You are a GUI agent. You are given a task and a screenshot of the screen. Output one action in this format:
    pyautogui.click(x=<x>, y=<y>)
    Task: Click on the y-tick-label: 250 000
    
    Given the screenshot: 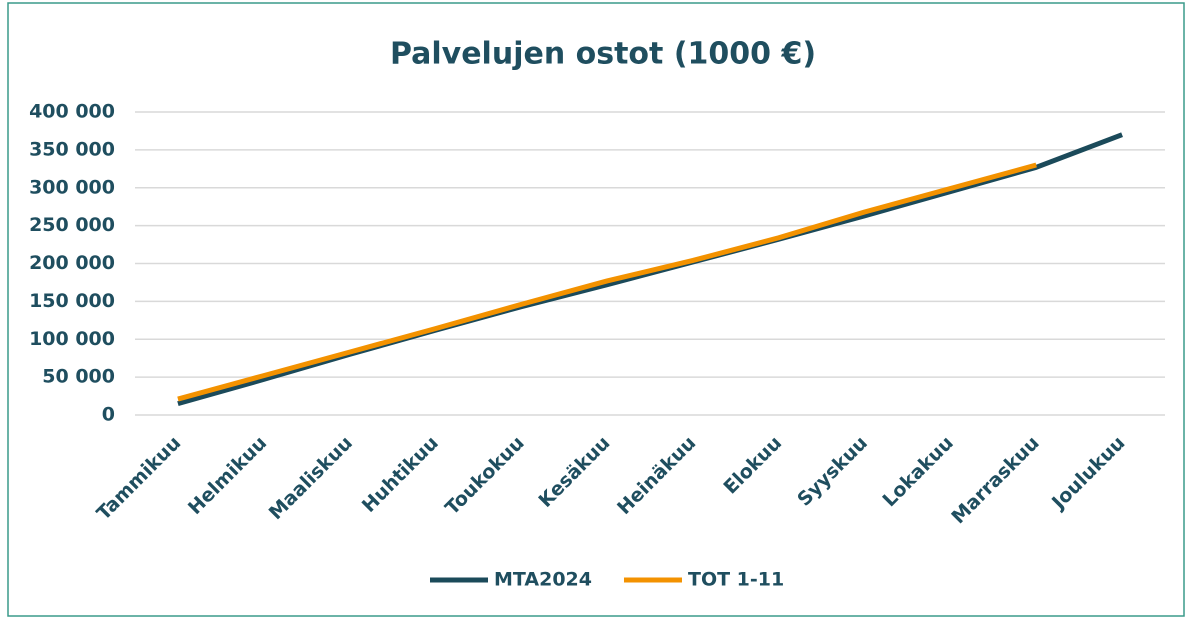 What is the action you would take?
    pyautogui.click(x=72, y=225)
    